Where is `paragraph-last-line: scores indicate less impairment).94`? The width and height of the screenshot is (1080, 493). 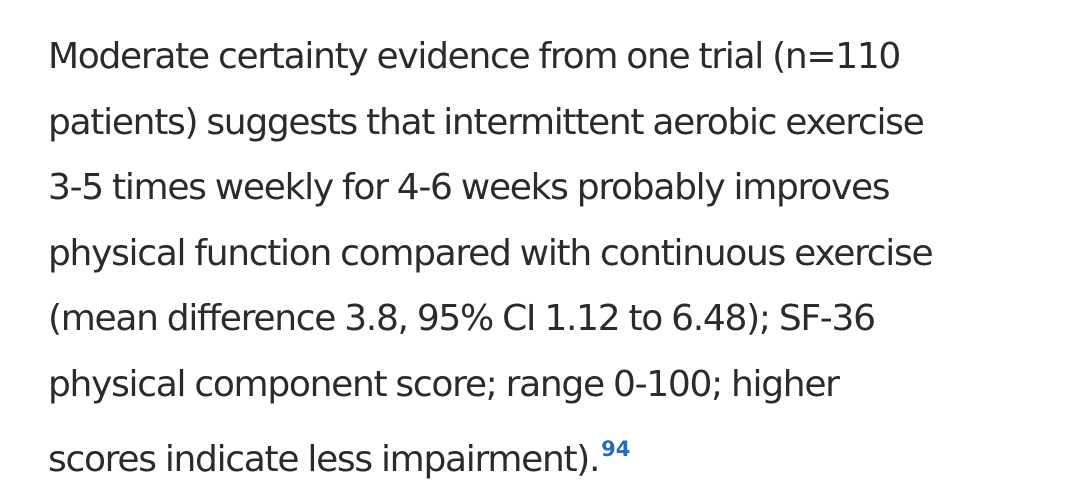 paragraph-last-line: scores indicate less impairment).94 is located at coordinates (553, 455).